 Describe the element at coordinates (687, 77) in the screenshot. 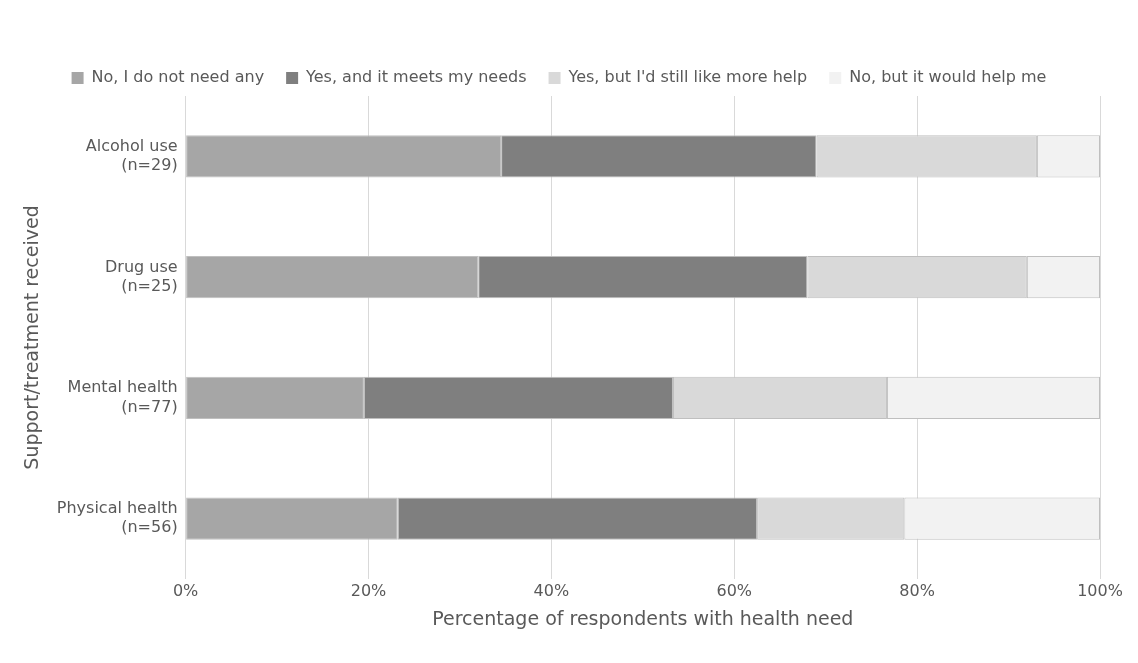

I see `legend-label: Yes, but I'd still like more help` at that location.